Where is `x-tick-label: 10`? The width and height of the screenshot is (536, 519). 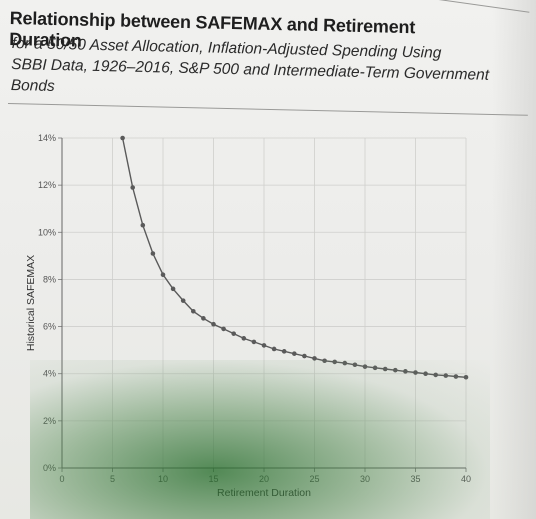 x-tick-label: 10 is located at coordinates (163, 479).